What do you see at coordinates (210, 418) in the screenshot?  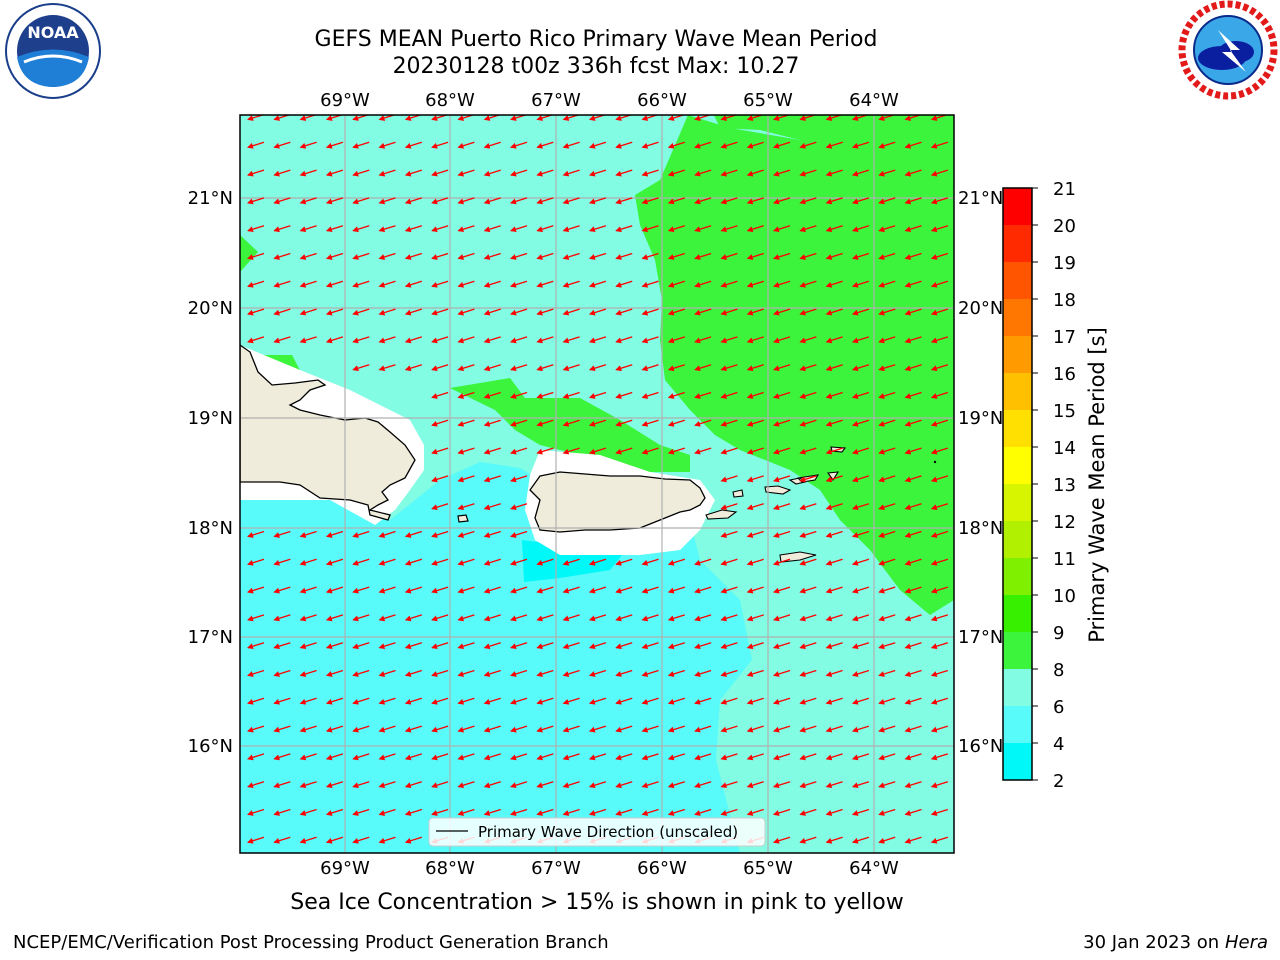 I see `lat-tick-left: 19°N` at bounding box center [210, 418].